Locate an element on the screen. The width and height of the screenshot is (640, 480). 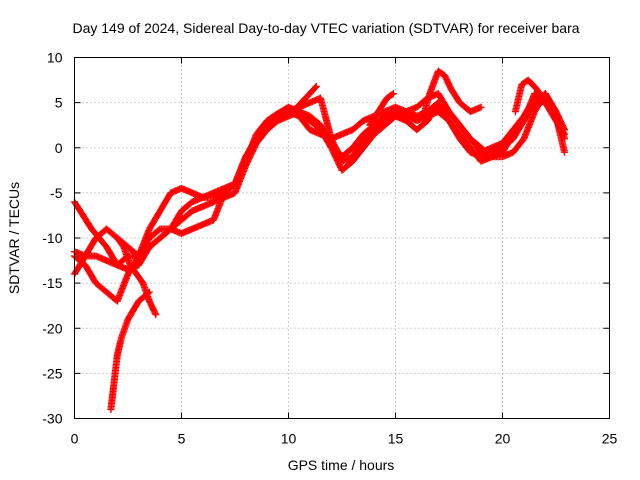
y-tick-label: 10 is located at coordinates (55, 58).